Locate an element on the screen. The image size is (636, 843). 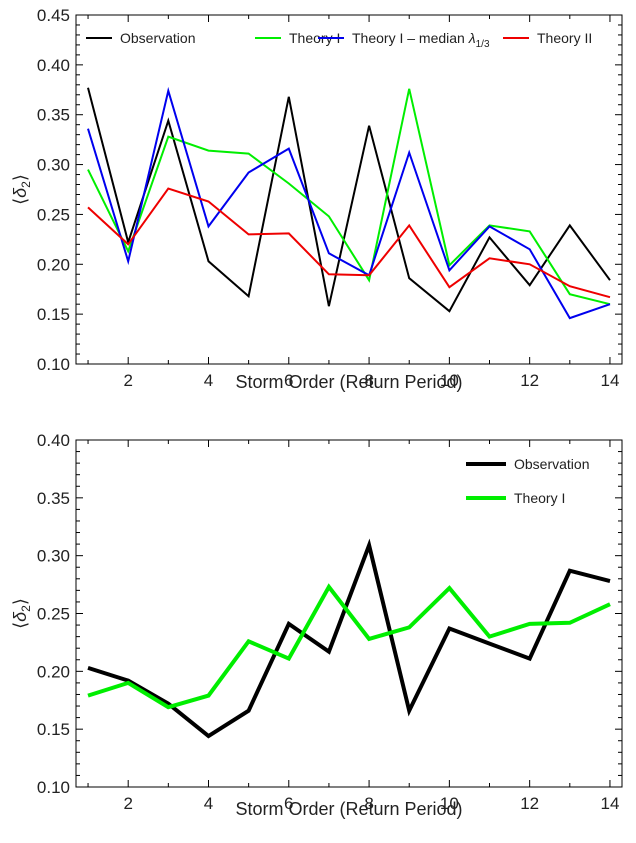
series-line-theory-ii is located at coordinates (349, 243).